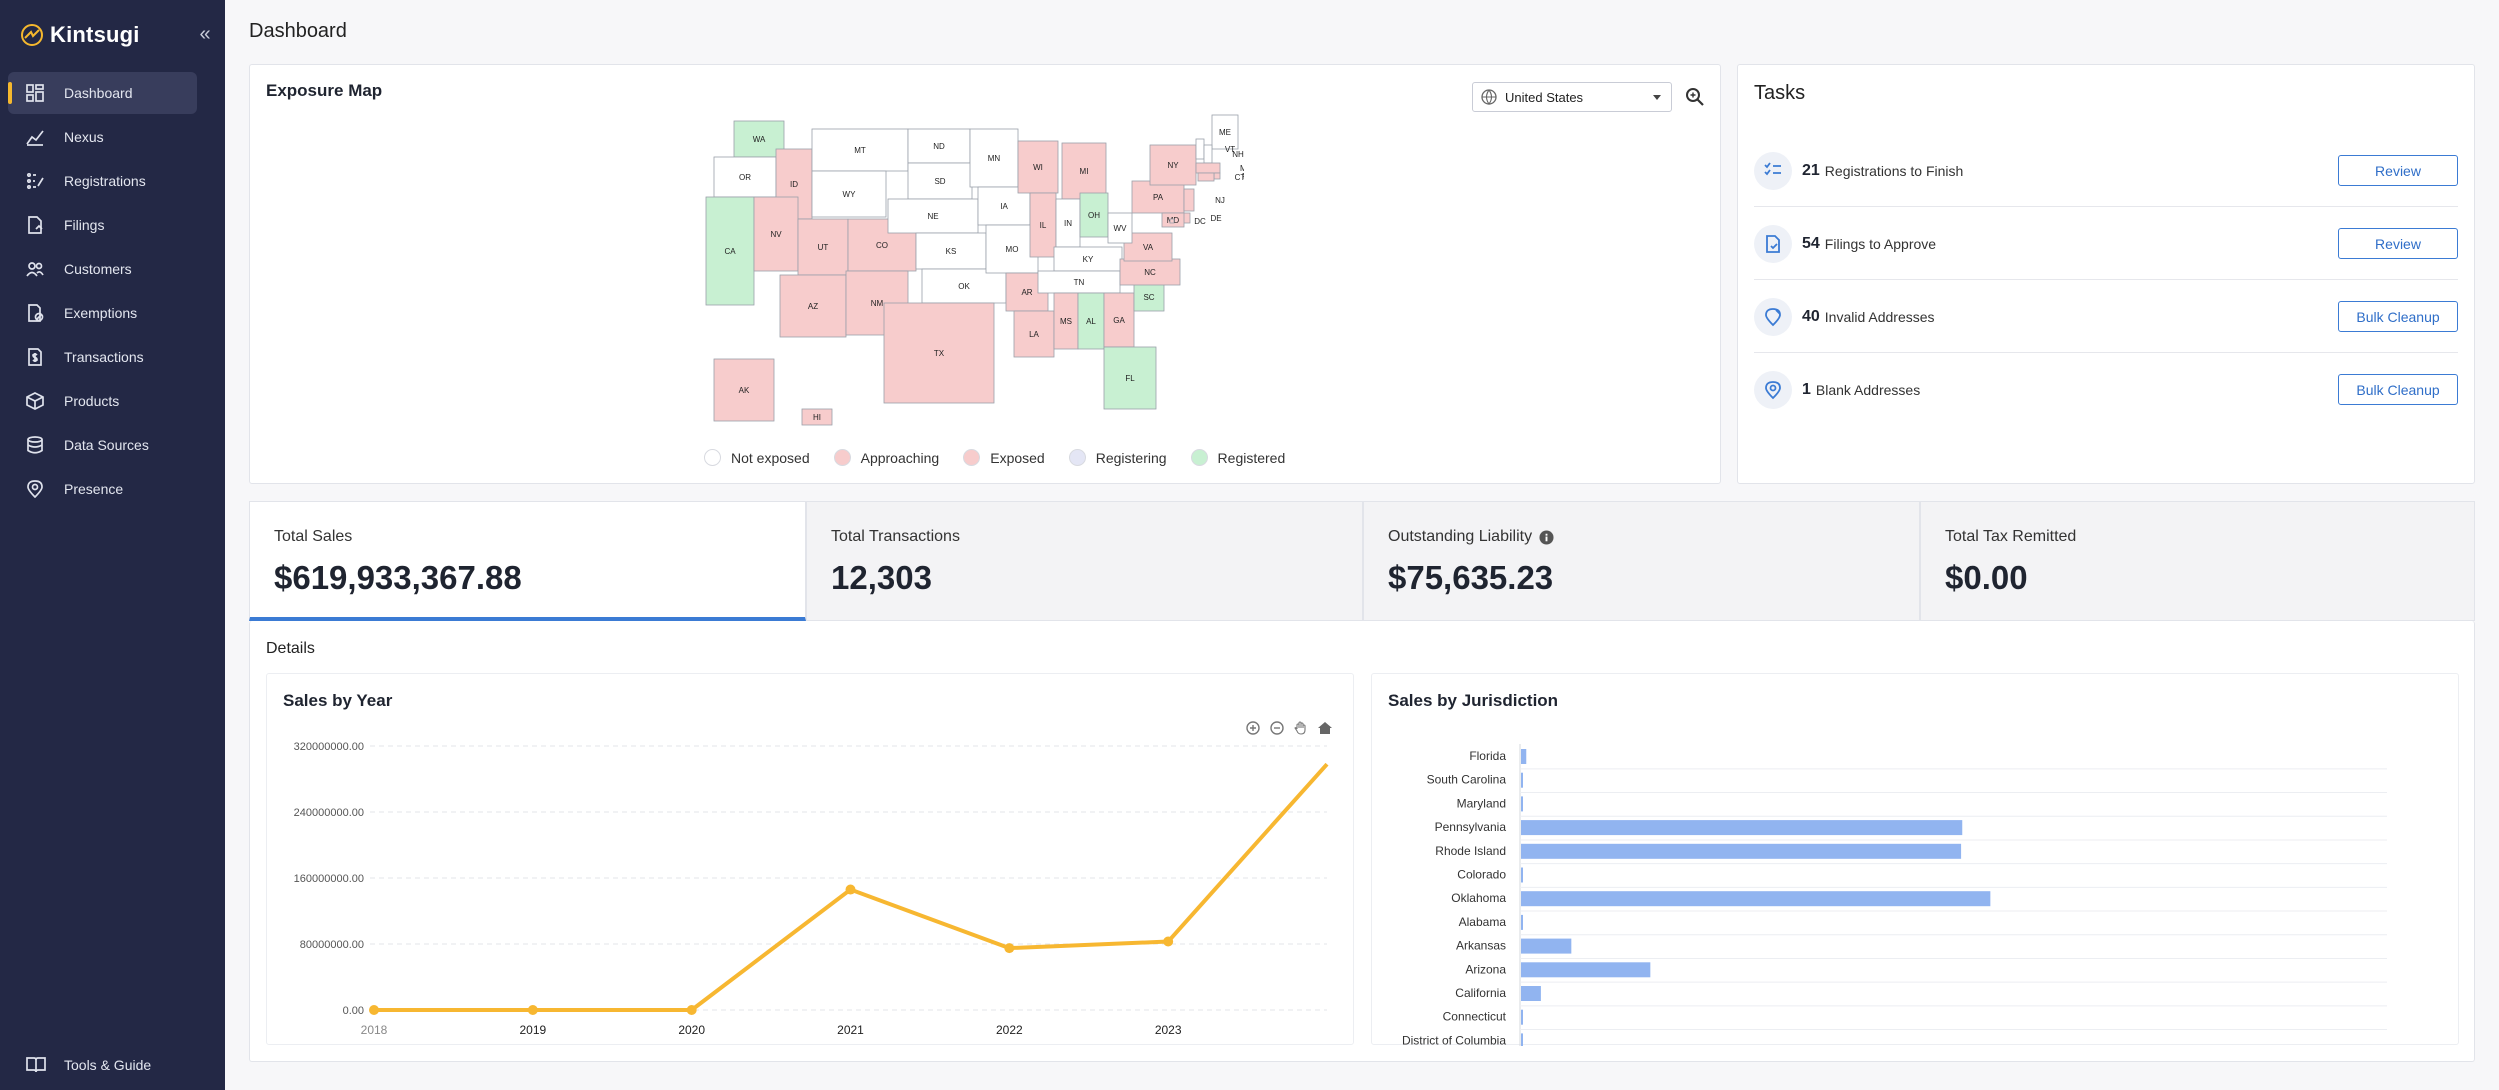 This screenshot has width=2499, height=1090. What do you see at coordinates (205, 34) in the screenshot?
I see `collapse-sidebar-icon: «` at bounding box center [205, 34].